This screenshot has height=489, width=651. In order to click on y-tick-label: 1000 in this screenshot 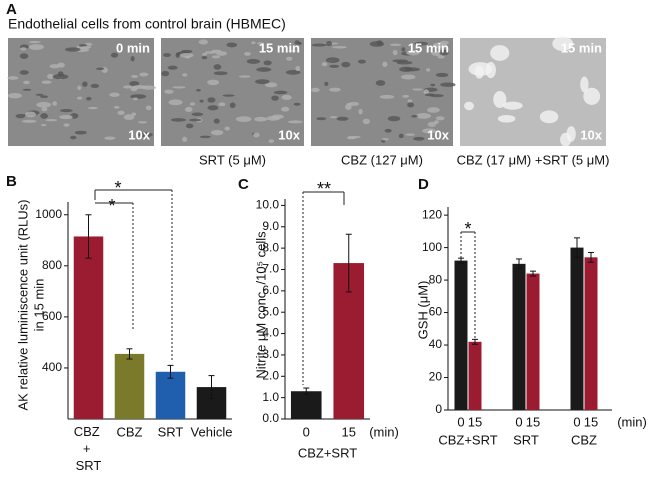, I will do `click(48, 214)`.